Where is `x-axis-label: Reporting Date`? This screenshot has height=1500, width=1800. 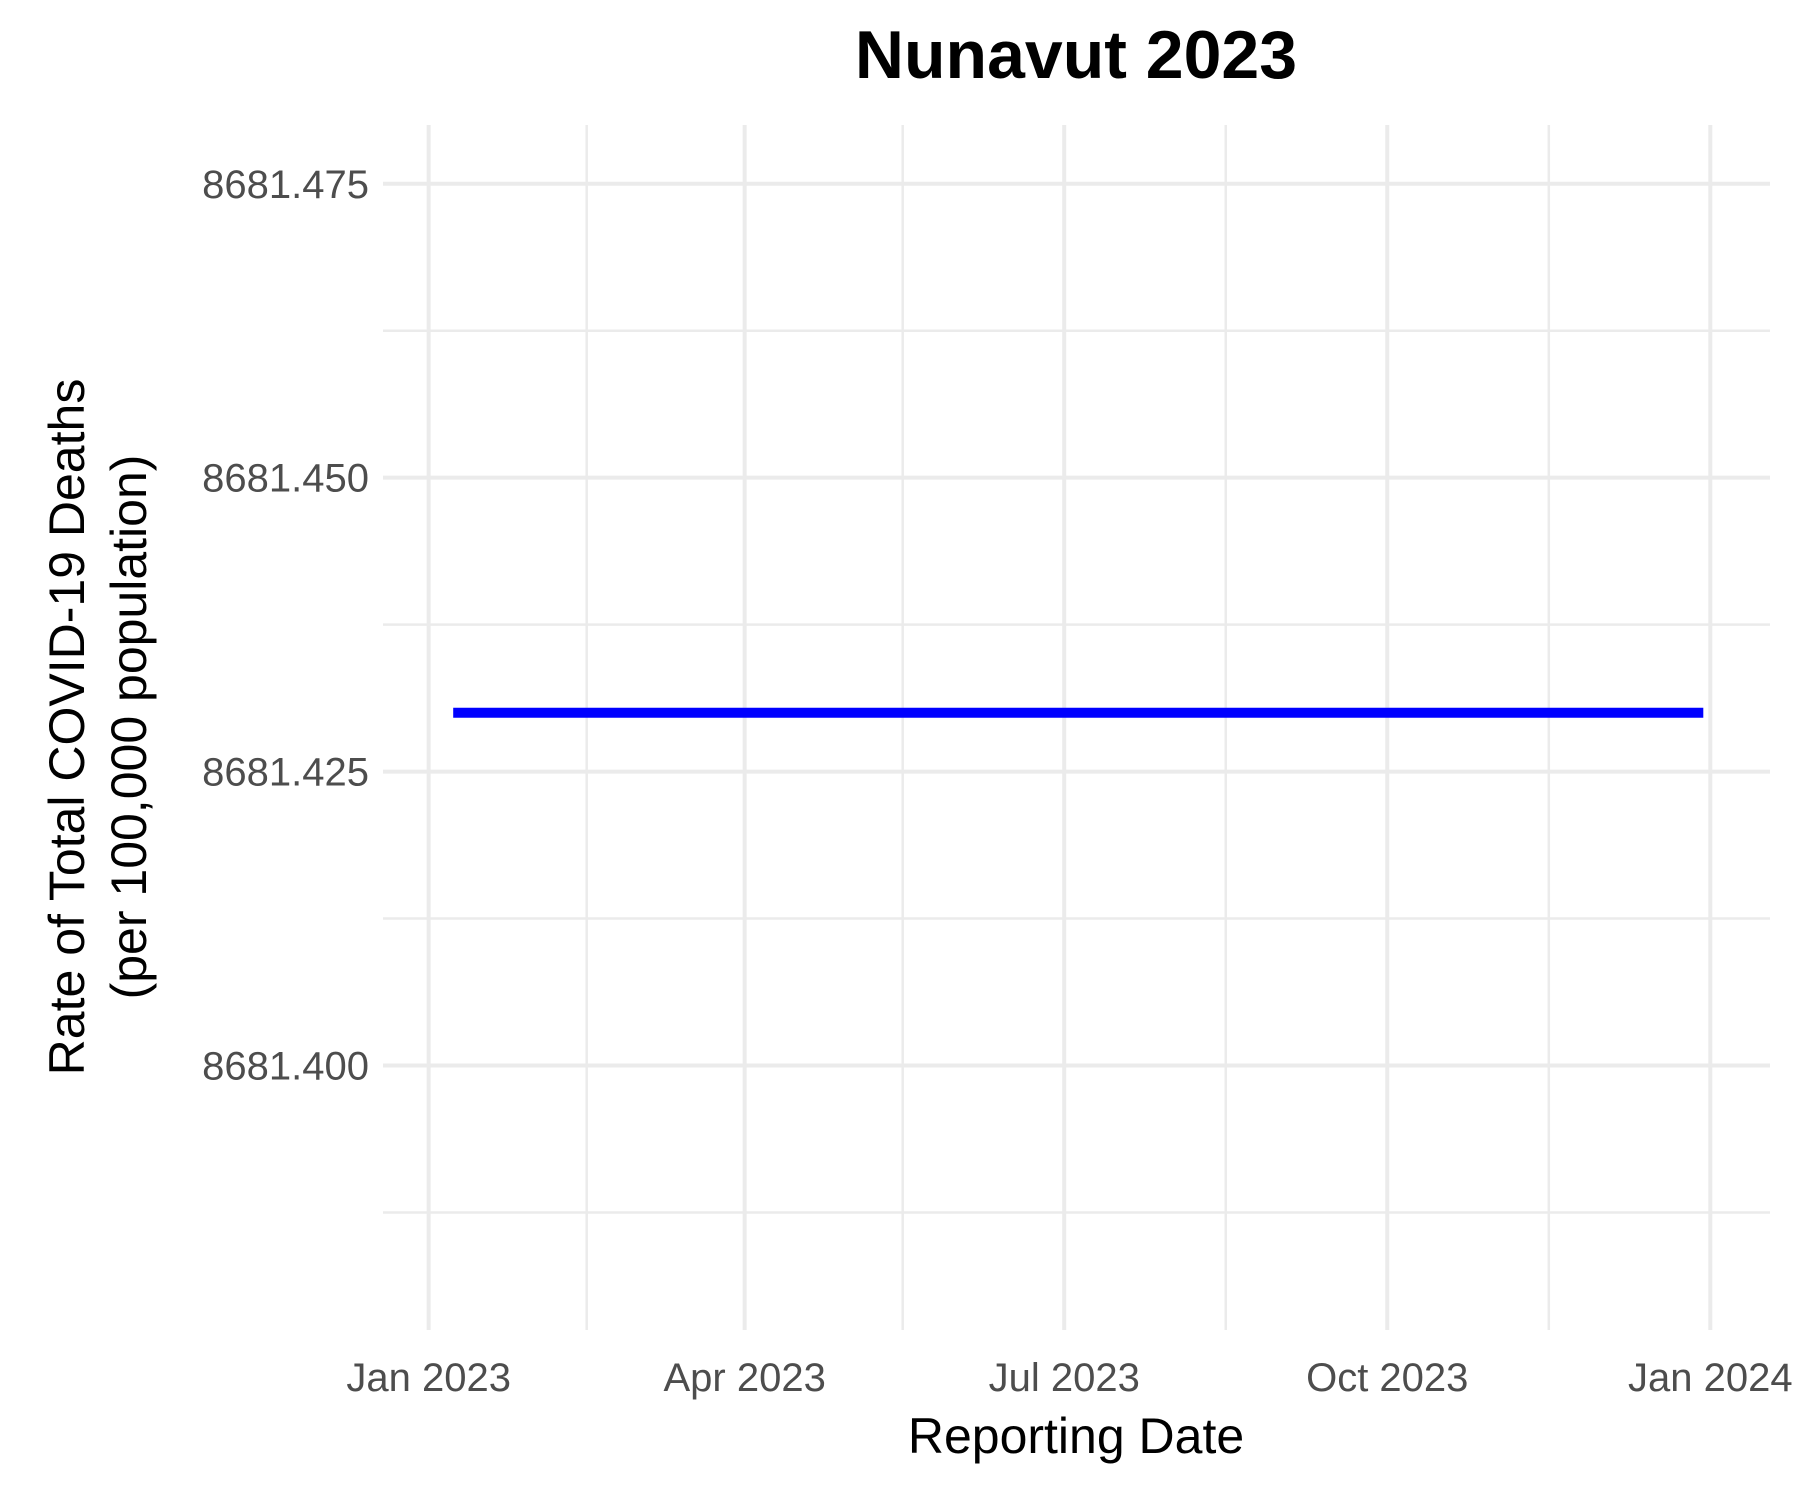 x-axis-label: Reporting Date is located at coordinates (1076, 1436).